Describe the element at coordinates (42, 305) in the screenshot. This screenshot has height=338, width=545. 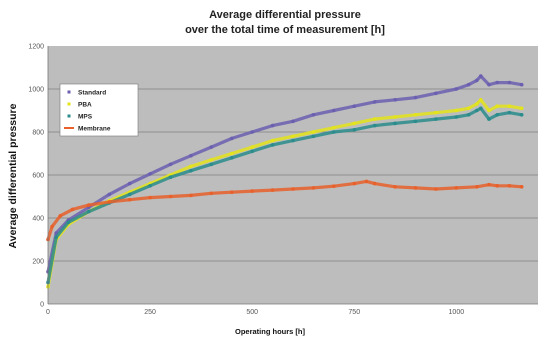
I see `y-tick-label: 0` at that location.